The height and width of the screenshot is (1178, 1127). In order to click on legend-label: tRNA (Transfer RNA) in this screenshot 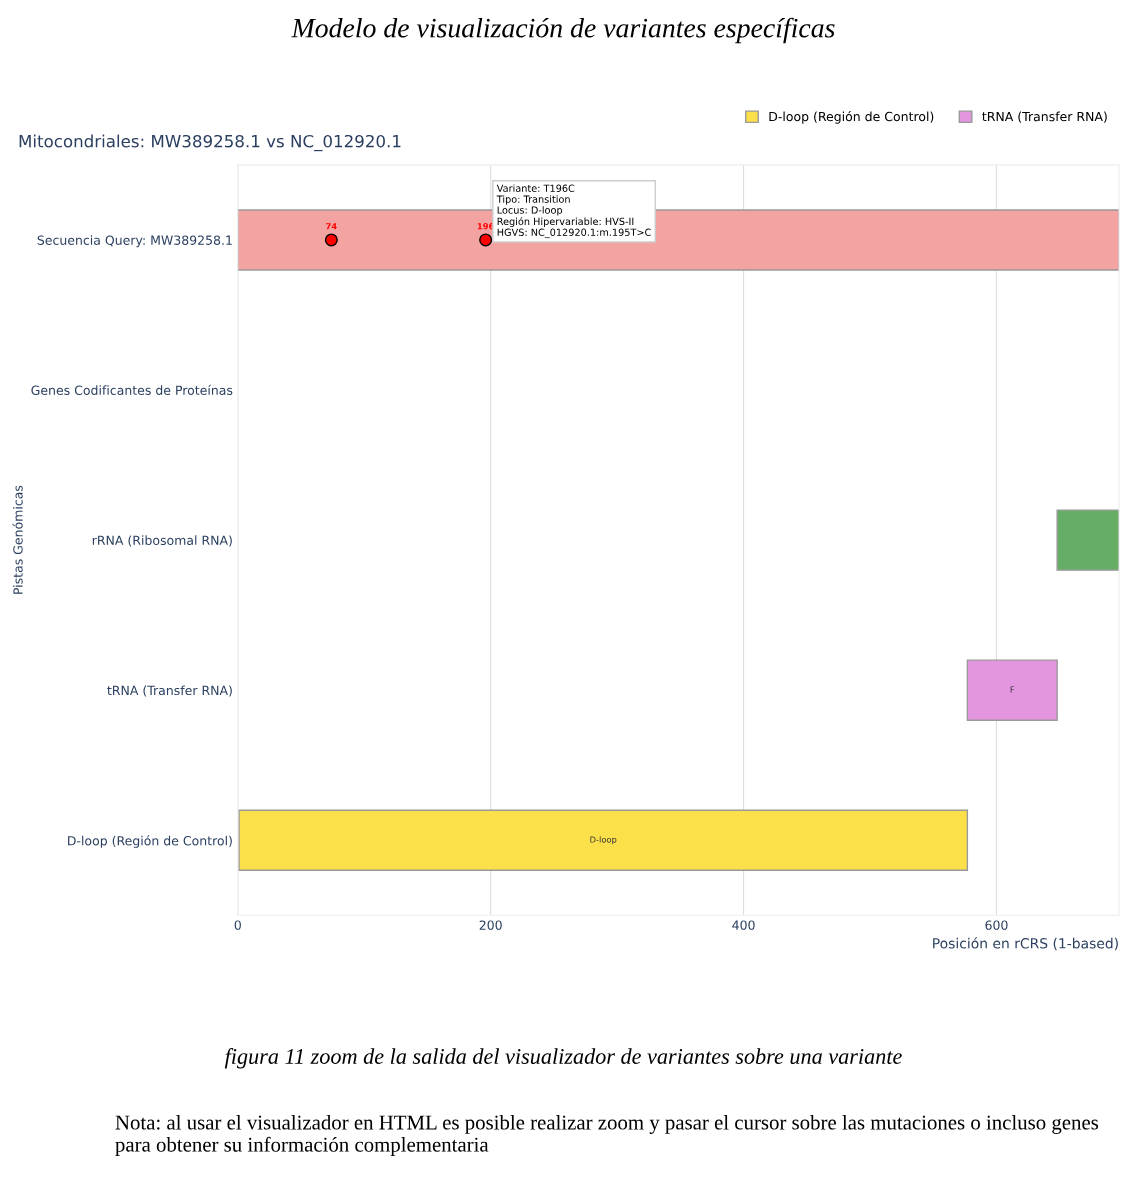, I will do `click(1044, 117)`.